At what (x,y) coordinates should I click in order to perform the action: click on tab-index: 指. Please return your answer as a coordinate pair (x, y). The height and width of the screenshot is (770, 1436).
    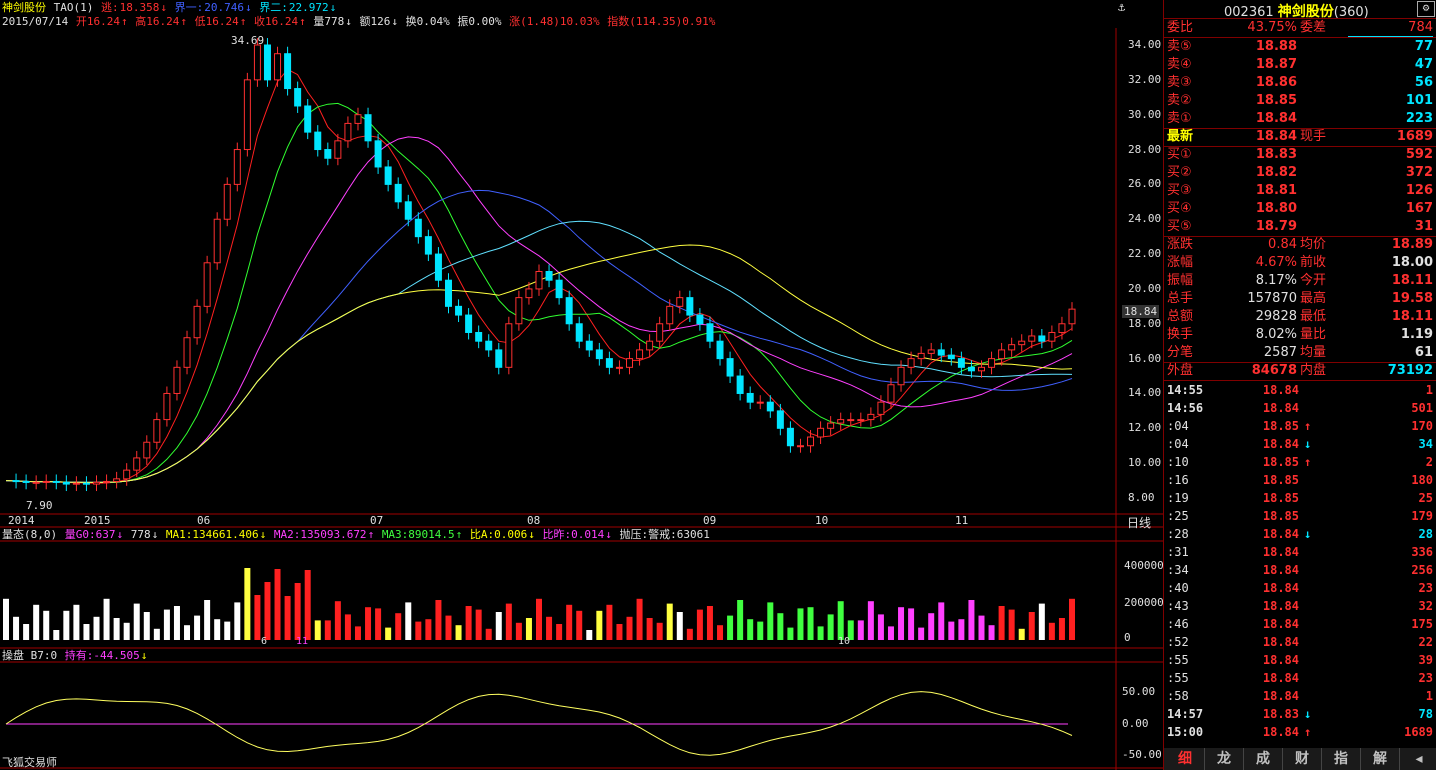
    Looking at the image, I should click on (1341, 759).